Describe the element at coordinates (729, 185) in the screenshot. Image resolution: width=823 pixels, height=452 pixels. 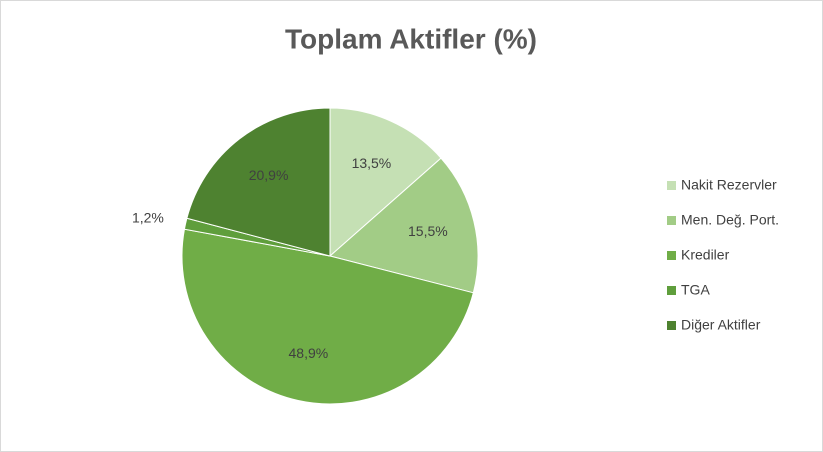
I see `legend-label: Nakit Rezervler` at that location.